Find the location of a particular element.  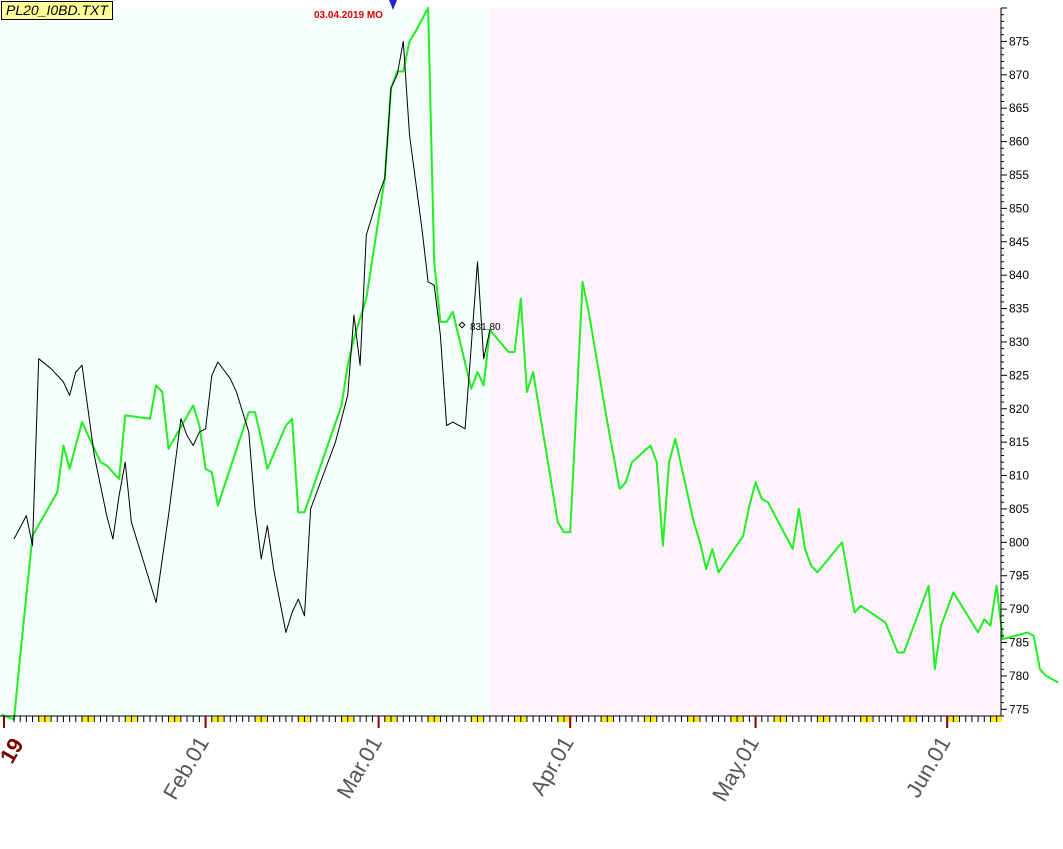

x-tick-label: Apr.01 is located at coordinates (551, 766).